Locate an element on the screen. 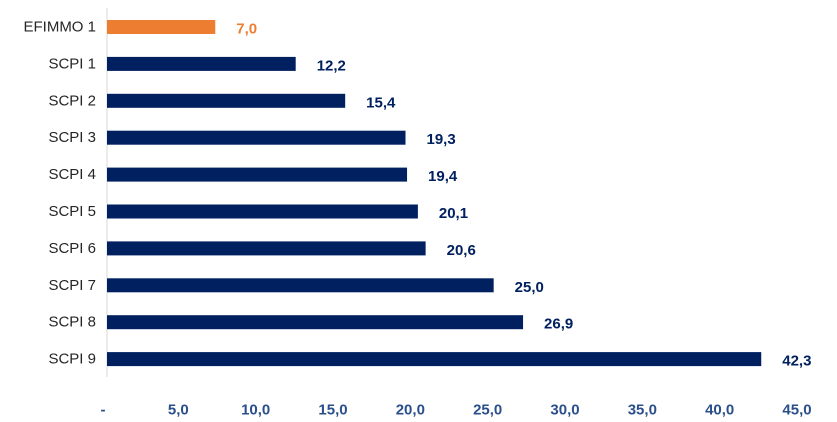 The width and height of the screenshot is (837, 422). category-label-efimmo-1: EFIMMO 1 is located at coordinates (59, 27).